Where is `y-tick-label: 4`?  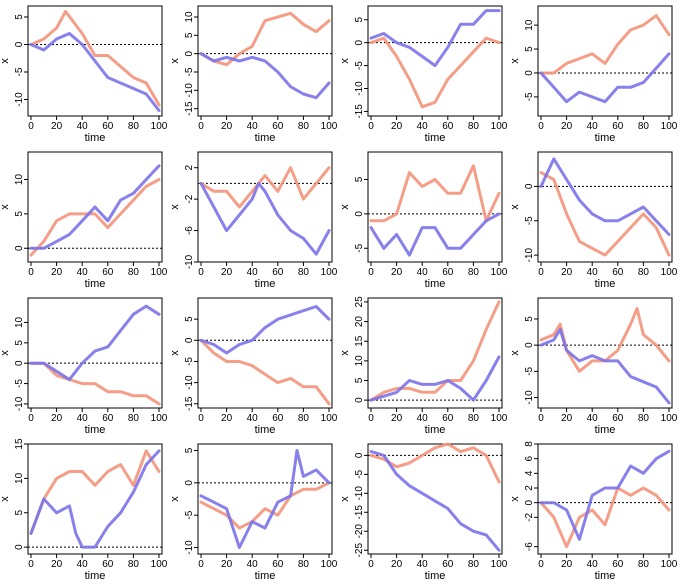 y-tick-label: 4 is located at coordinates (529, 473).